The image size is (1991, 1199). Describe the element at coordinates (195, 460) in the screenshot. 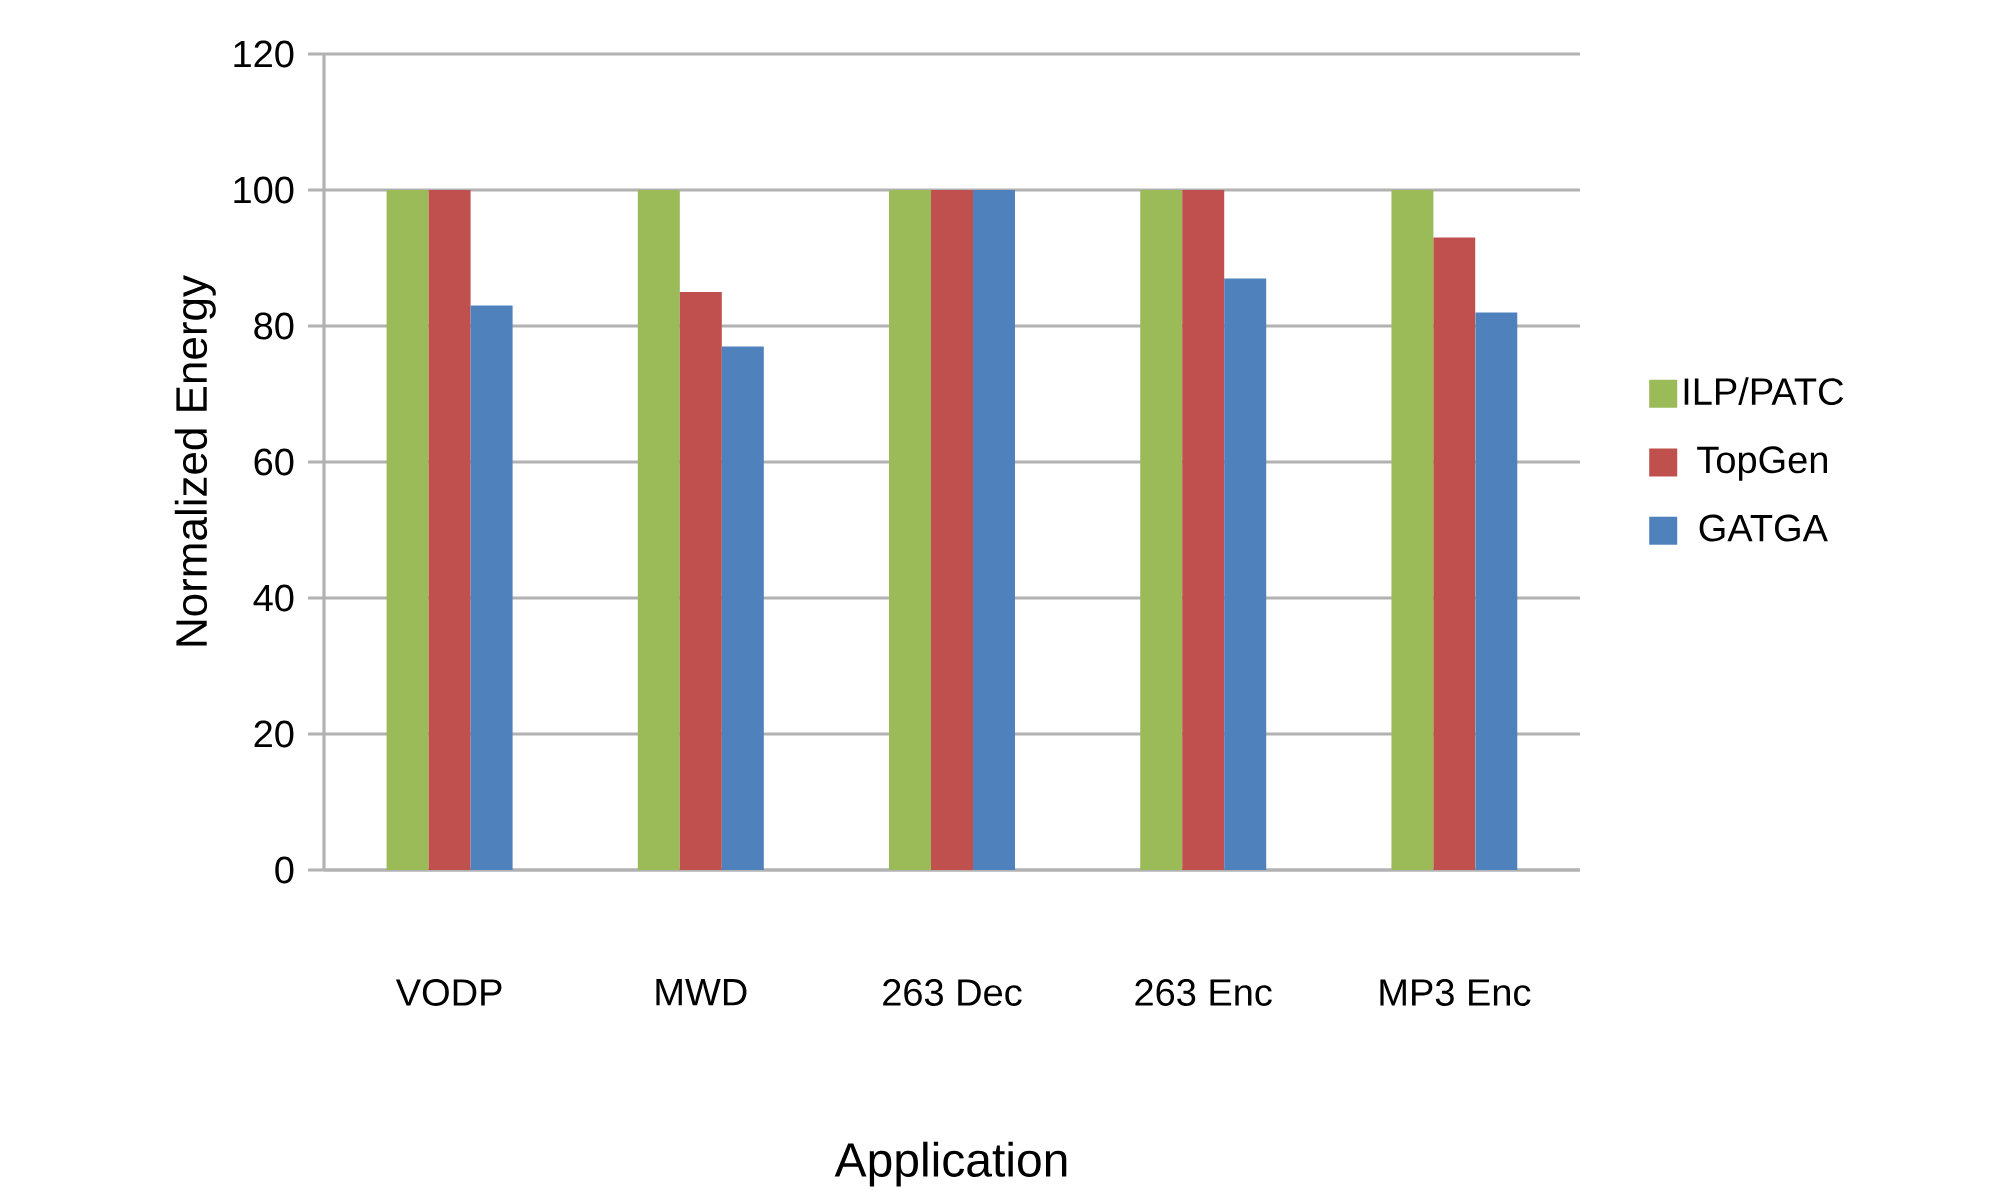

I see `y-axis-title: Normalized Energy` at that location.